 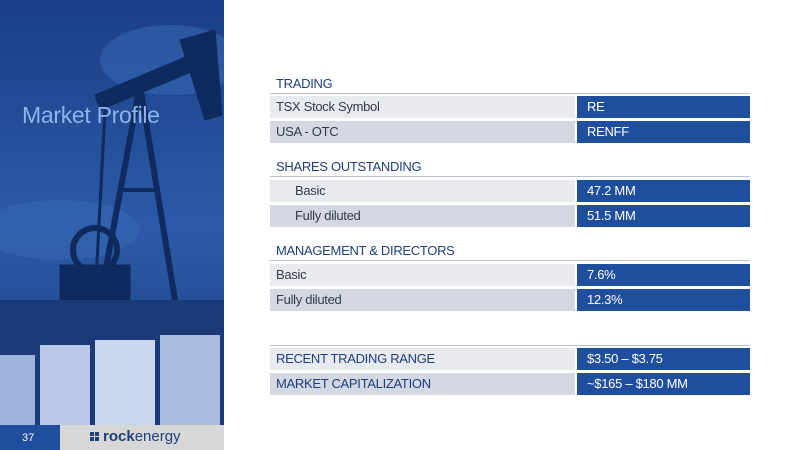 I want to click on table-row: USA - OTC RENFF, so click(x=510, y=132).